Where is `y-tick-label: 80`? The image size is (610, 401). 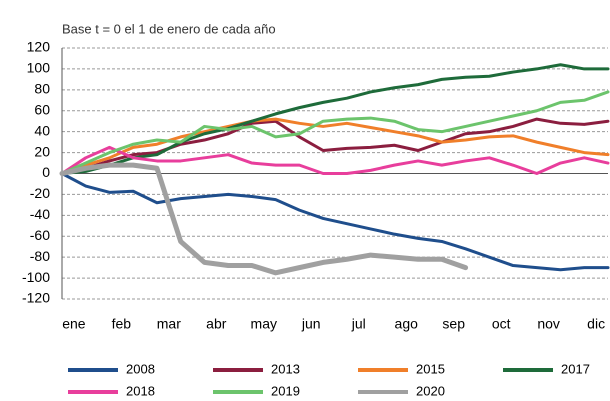
y-tick-label: 80 is located at coordinates (42, 89).